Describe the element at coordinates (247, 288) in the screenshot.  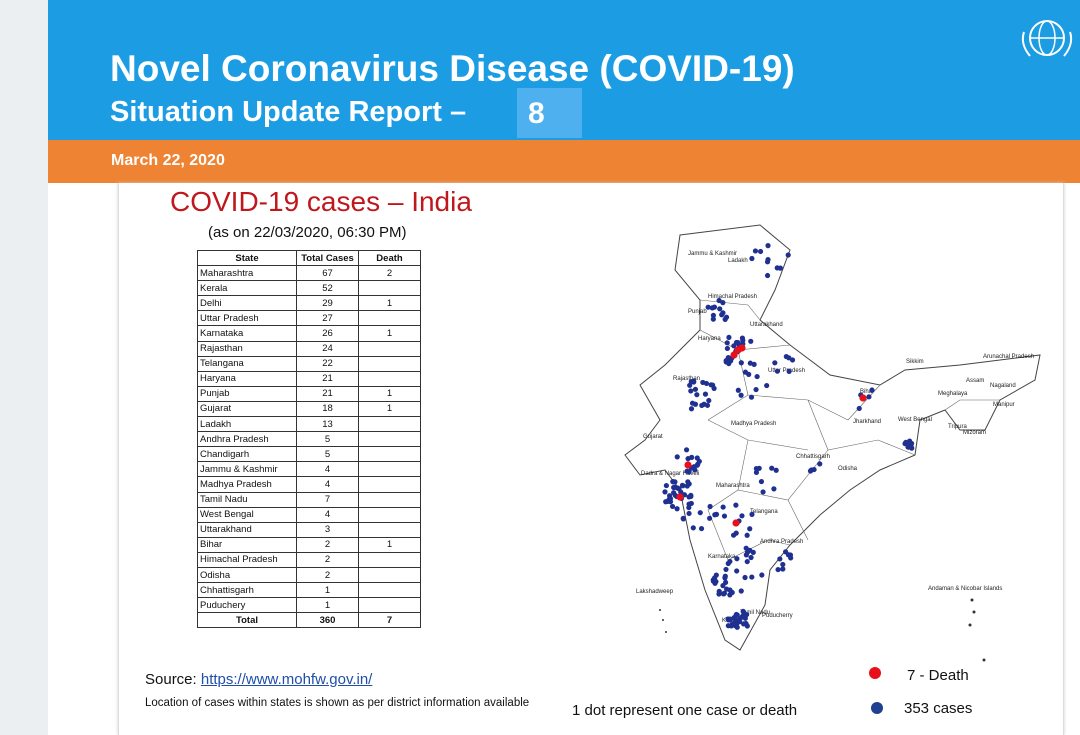
I see `table-cell: Kerala` at that location.